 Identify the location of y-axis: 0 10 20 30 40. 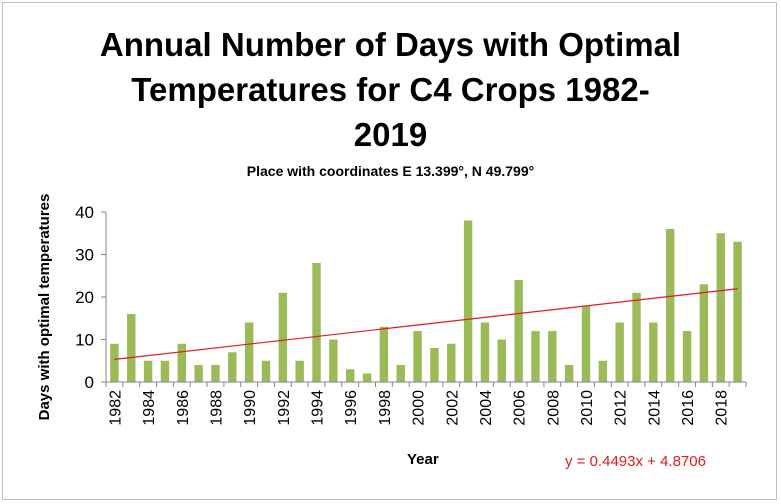
(91, 297).